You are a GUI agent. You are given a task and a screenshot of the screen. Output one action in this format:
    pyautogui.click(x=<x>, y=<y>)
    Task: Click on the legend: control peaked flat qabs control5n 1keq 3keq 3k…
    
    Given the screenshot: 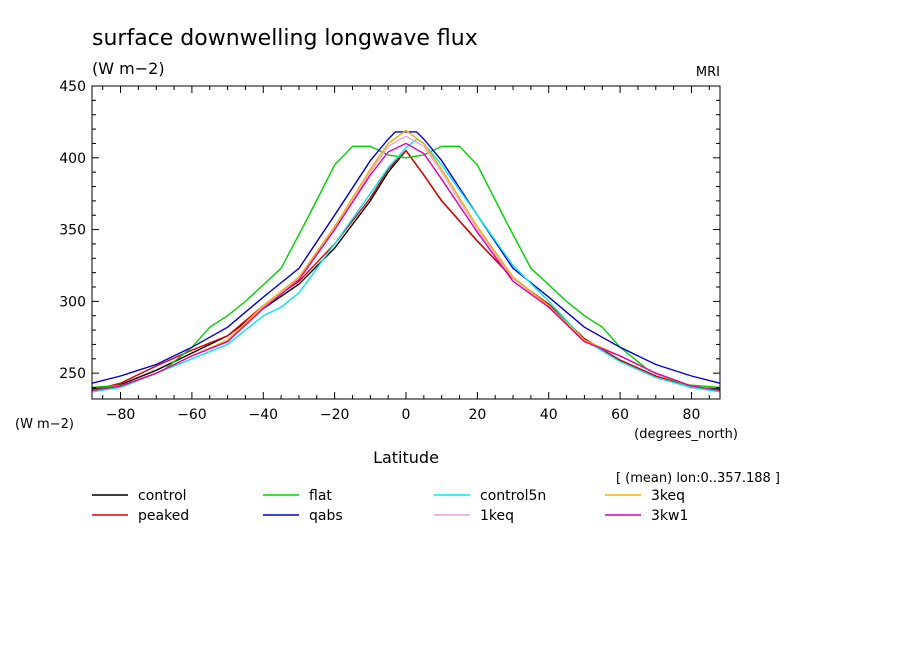 What is the action you would take?
    pyautogui.click(x=390, y=506)
    